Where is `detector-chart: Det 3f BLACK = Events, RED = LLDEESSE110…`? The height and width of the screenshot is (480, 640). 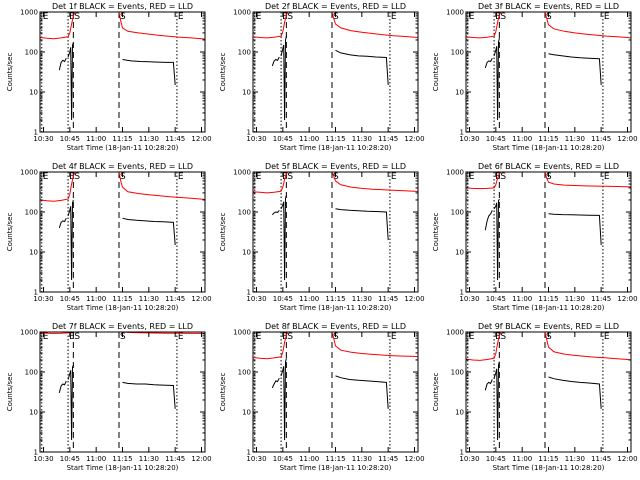
detector-chart: Det 3f BLACK = Events, RED = LLDEESSE110… is located at coordinates (535, 77).